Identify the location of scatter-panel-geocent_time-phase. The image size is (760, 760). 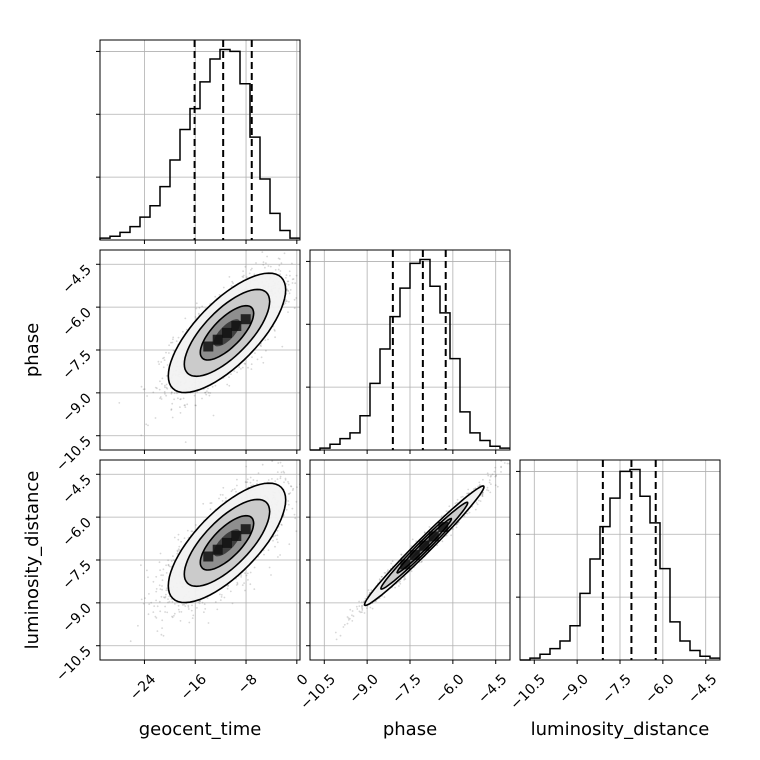
(213, 345).